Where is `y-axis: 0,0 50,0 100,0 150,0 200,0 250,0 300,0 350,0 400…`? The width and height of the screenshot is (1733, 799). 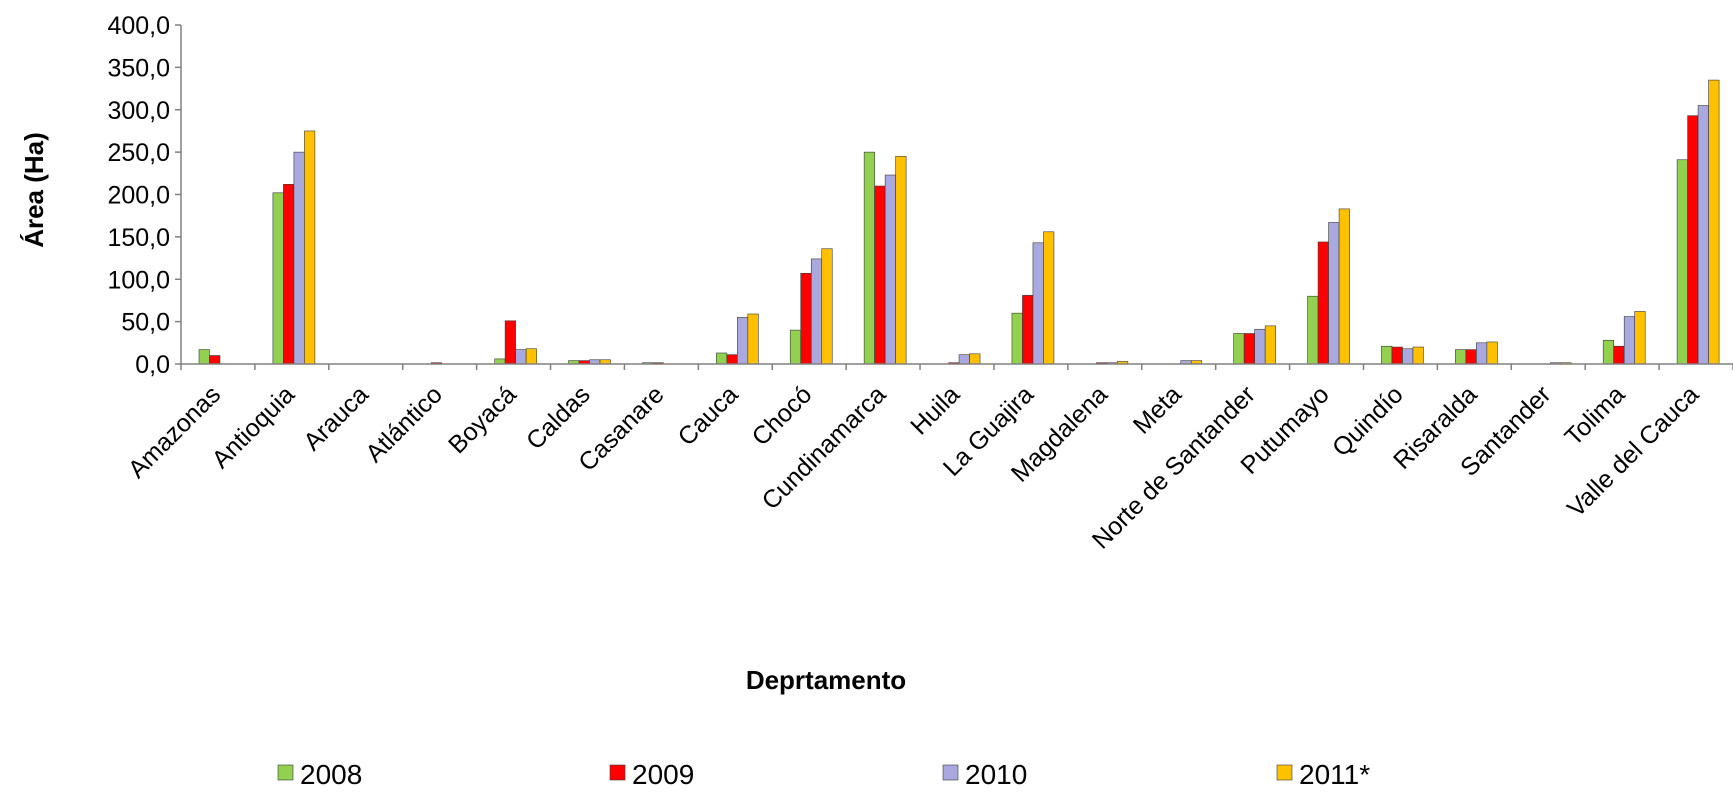 y-axis: 0,0 50,0 100,0 150,0 200,0 250,0 300,0 350,0 400… is located at coordinates (144, 195).